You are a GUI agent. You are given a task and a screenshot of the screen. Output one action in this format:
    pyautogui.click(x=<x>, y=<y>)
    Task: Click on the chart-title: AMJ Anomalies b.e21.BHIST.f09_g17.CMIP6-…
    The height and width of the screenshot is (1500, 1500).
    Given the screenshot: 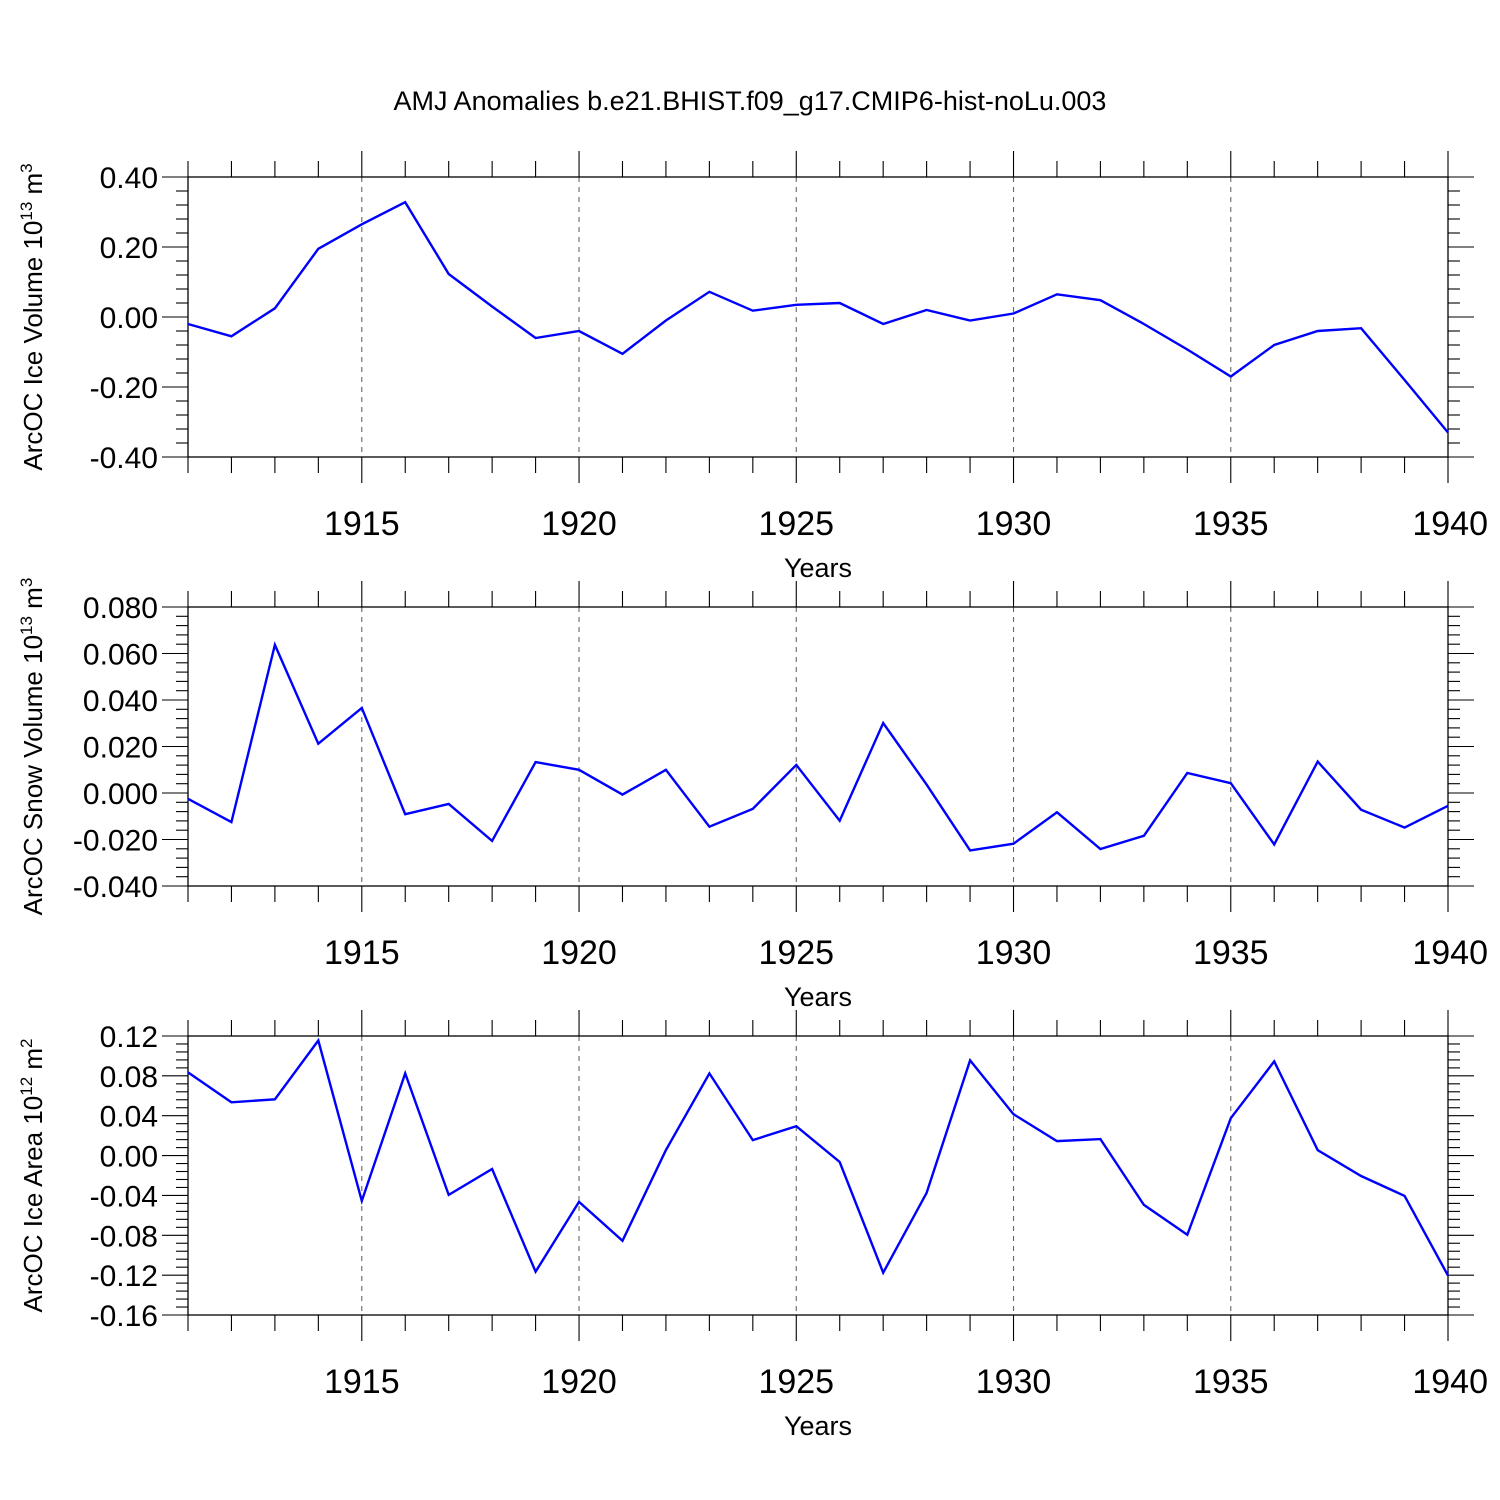 What is the action you would take?
    pyautogui.click(x=750, y=101)
    